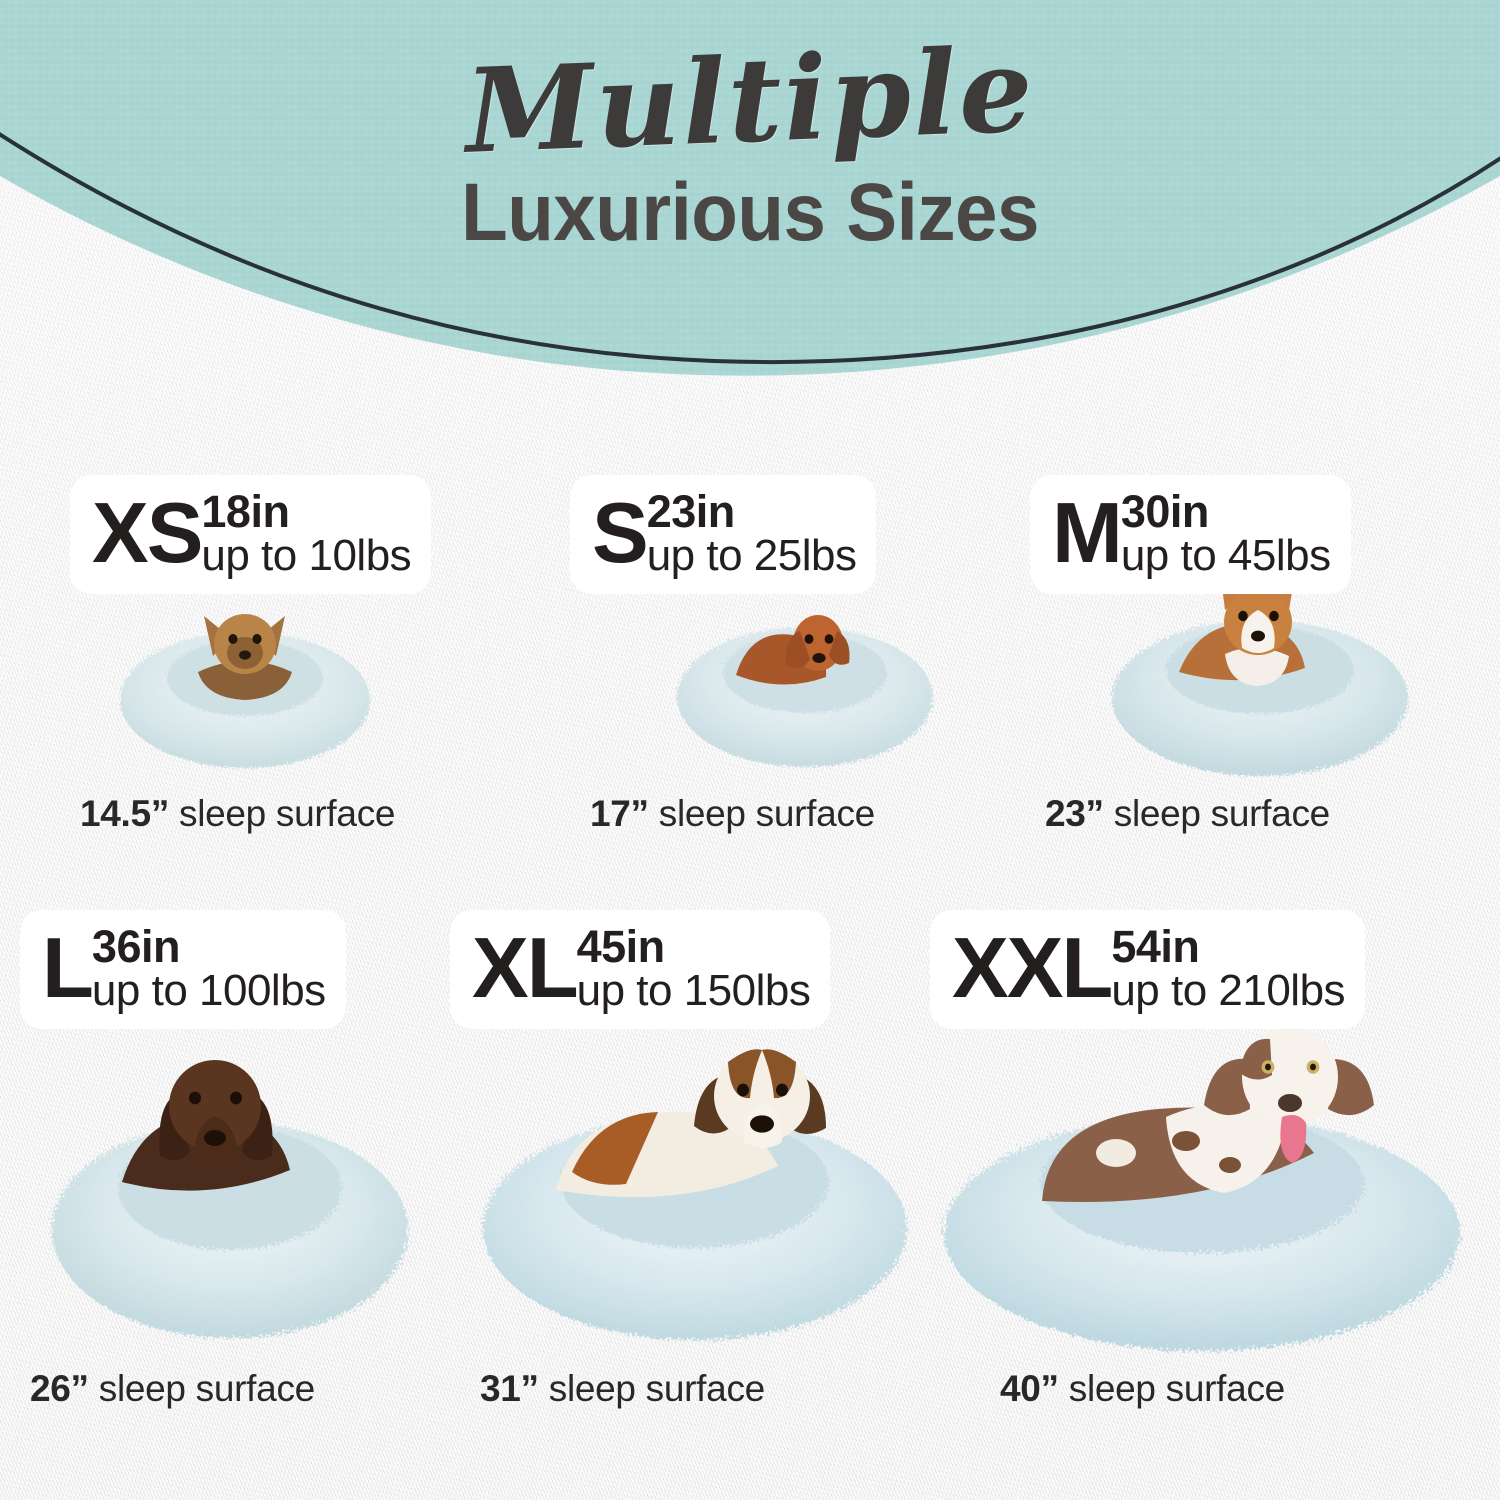  I want to click on size-badge-xxl: XXL 54in up to 210lbs, so click(1148, 969).